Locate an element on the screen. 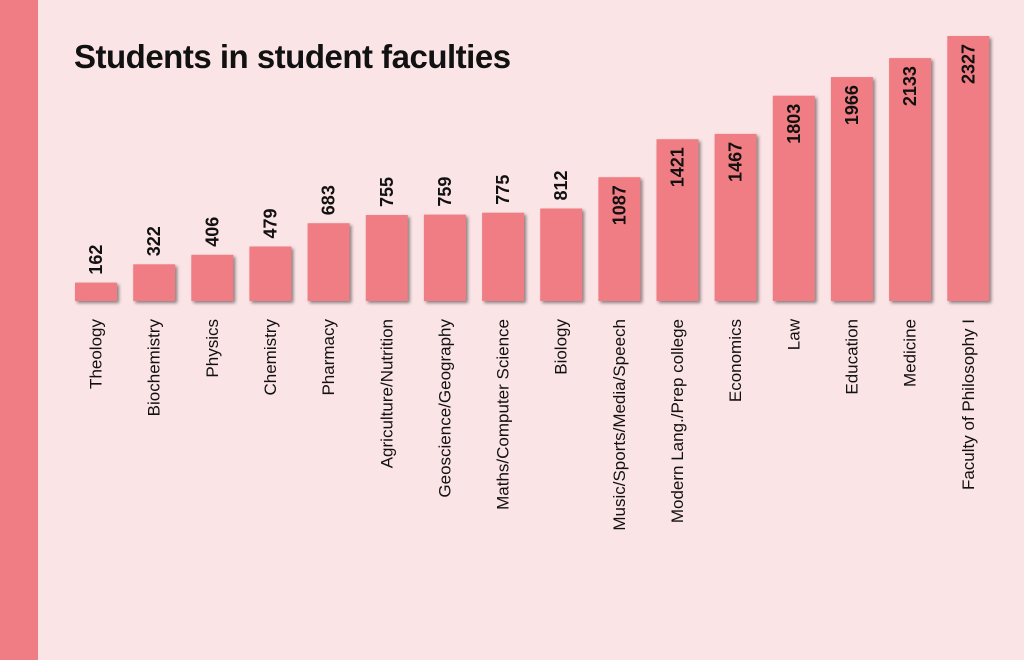 The height and width of the screenshot is (660, 1024). value-label: 1421 is located at coordinates (678, 167).